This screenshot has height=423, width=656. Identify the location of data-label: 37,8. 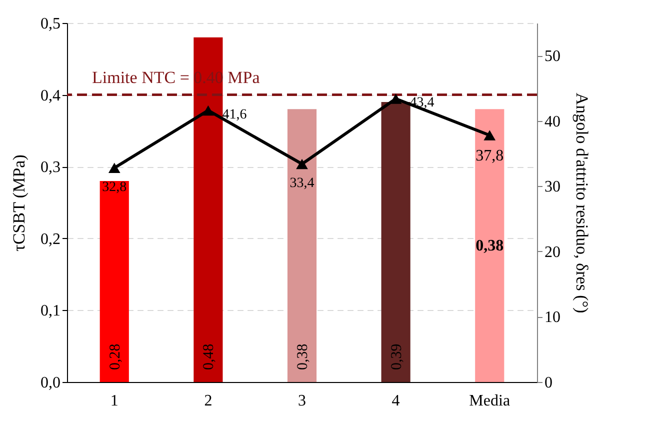
(490, 155).